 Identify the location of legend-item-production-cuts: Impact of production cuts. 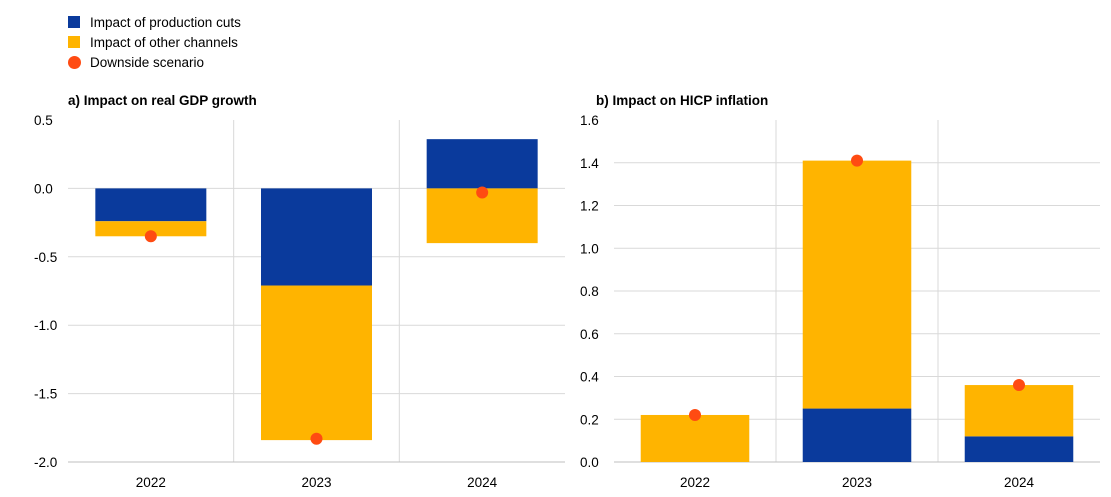
(154, 22).